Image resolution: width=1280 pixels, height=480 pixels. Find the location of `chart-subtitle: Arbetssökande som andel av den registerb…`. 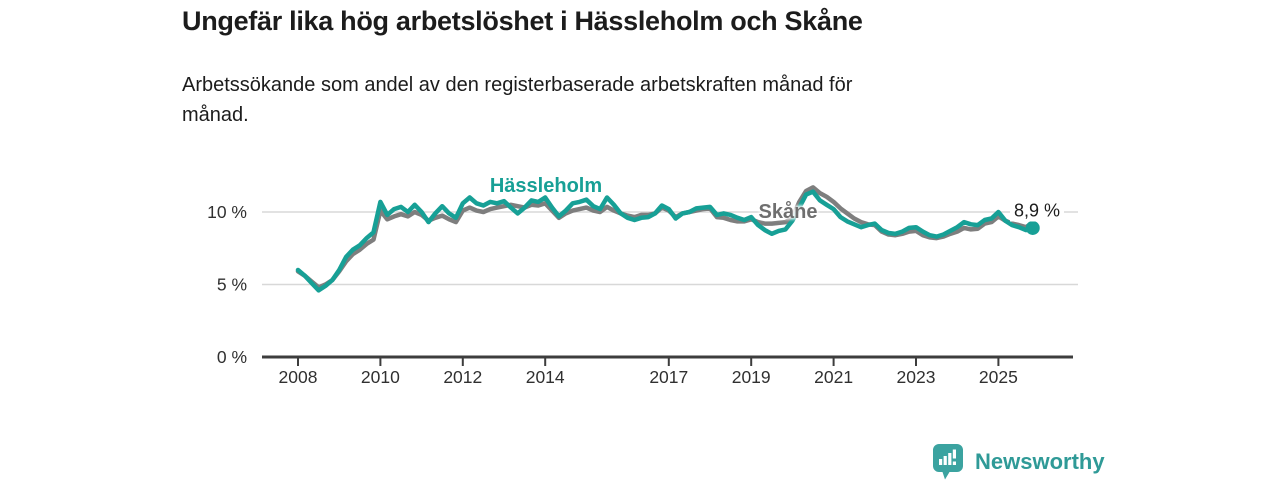

chart-subtitle: Arbetssökande som andel av den registerb… is located at coordinates (517, 100).